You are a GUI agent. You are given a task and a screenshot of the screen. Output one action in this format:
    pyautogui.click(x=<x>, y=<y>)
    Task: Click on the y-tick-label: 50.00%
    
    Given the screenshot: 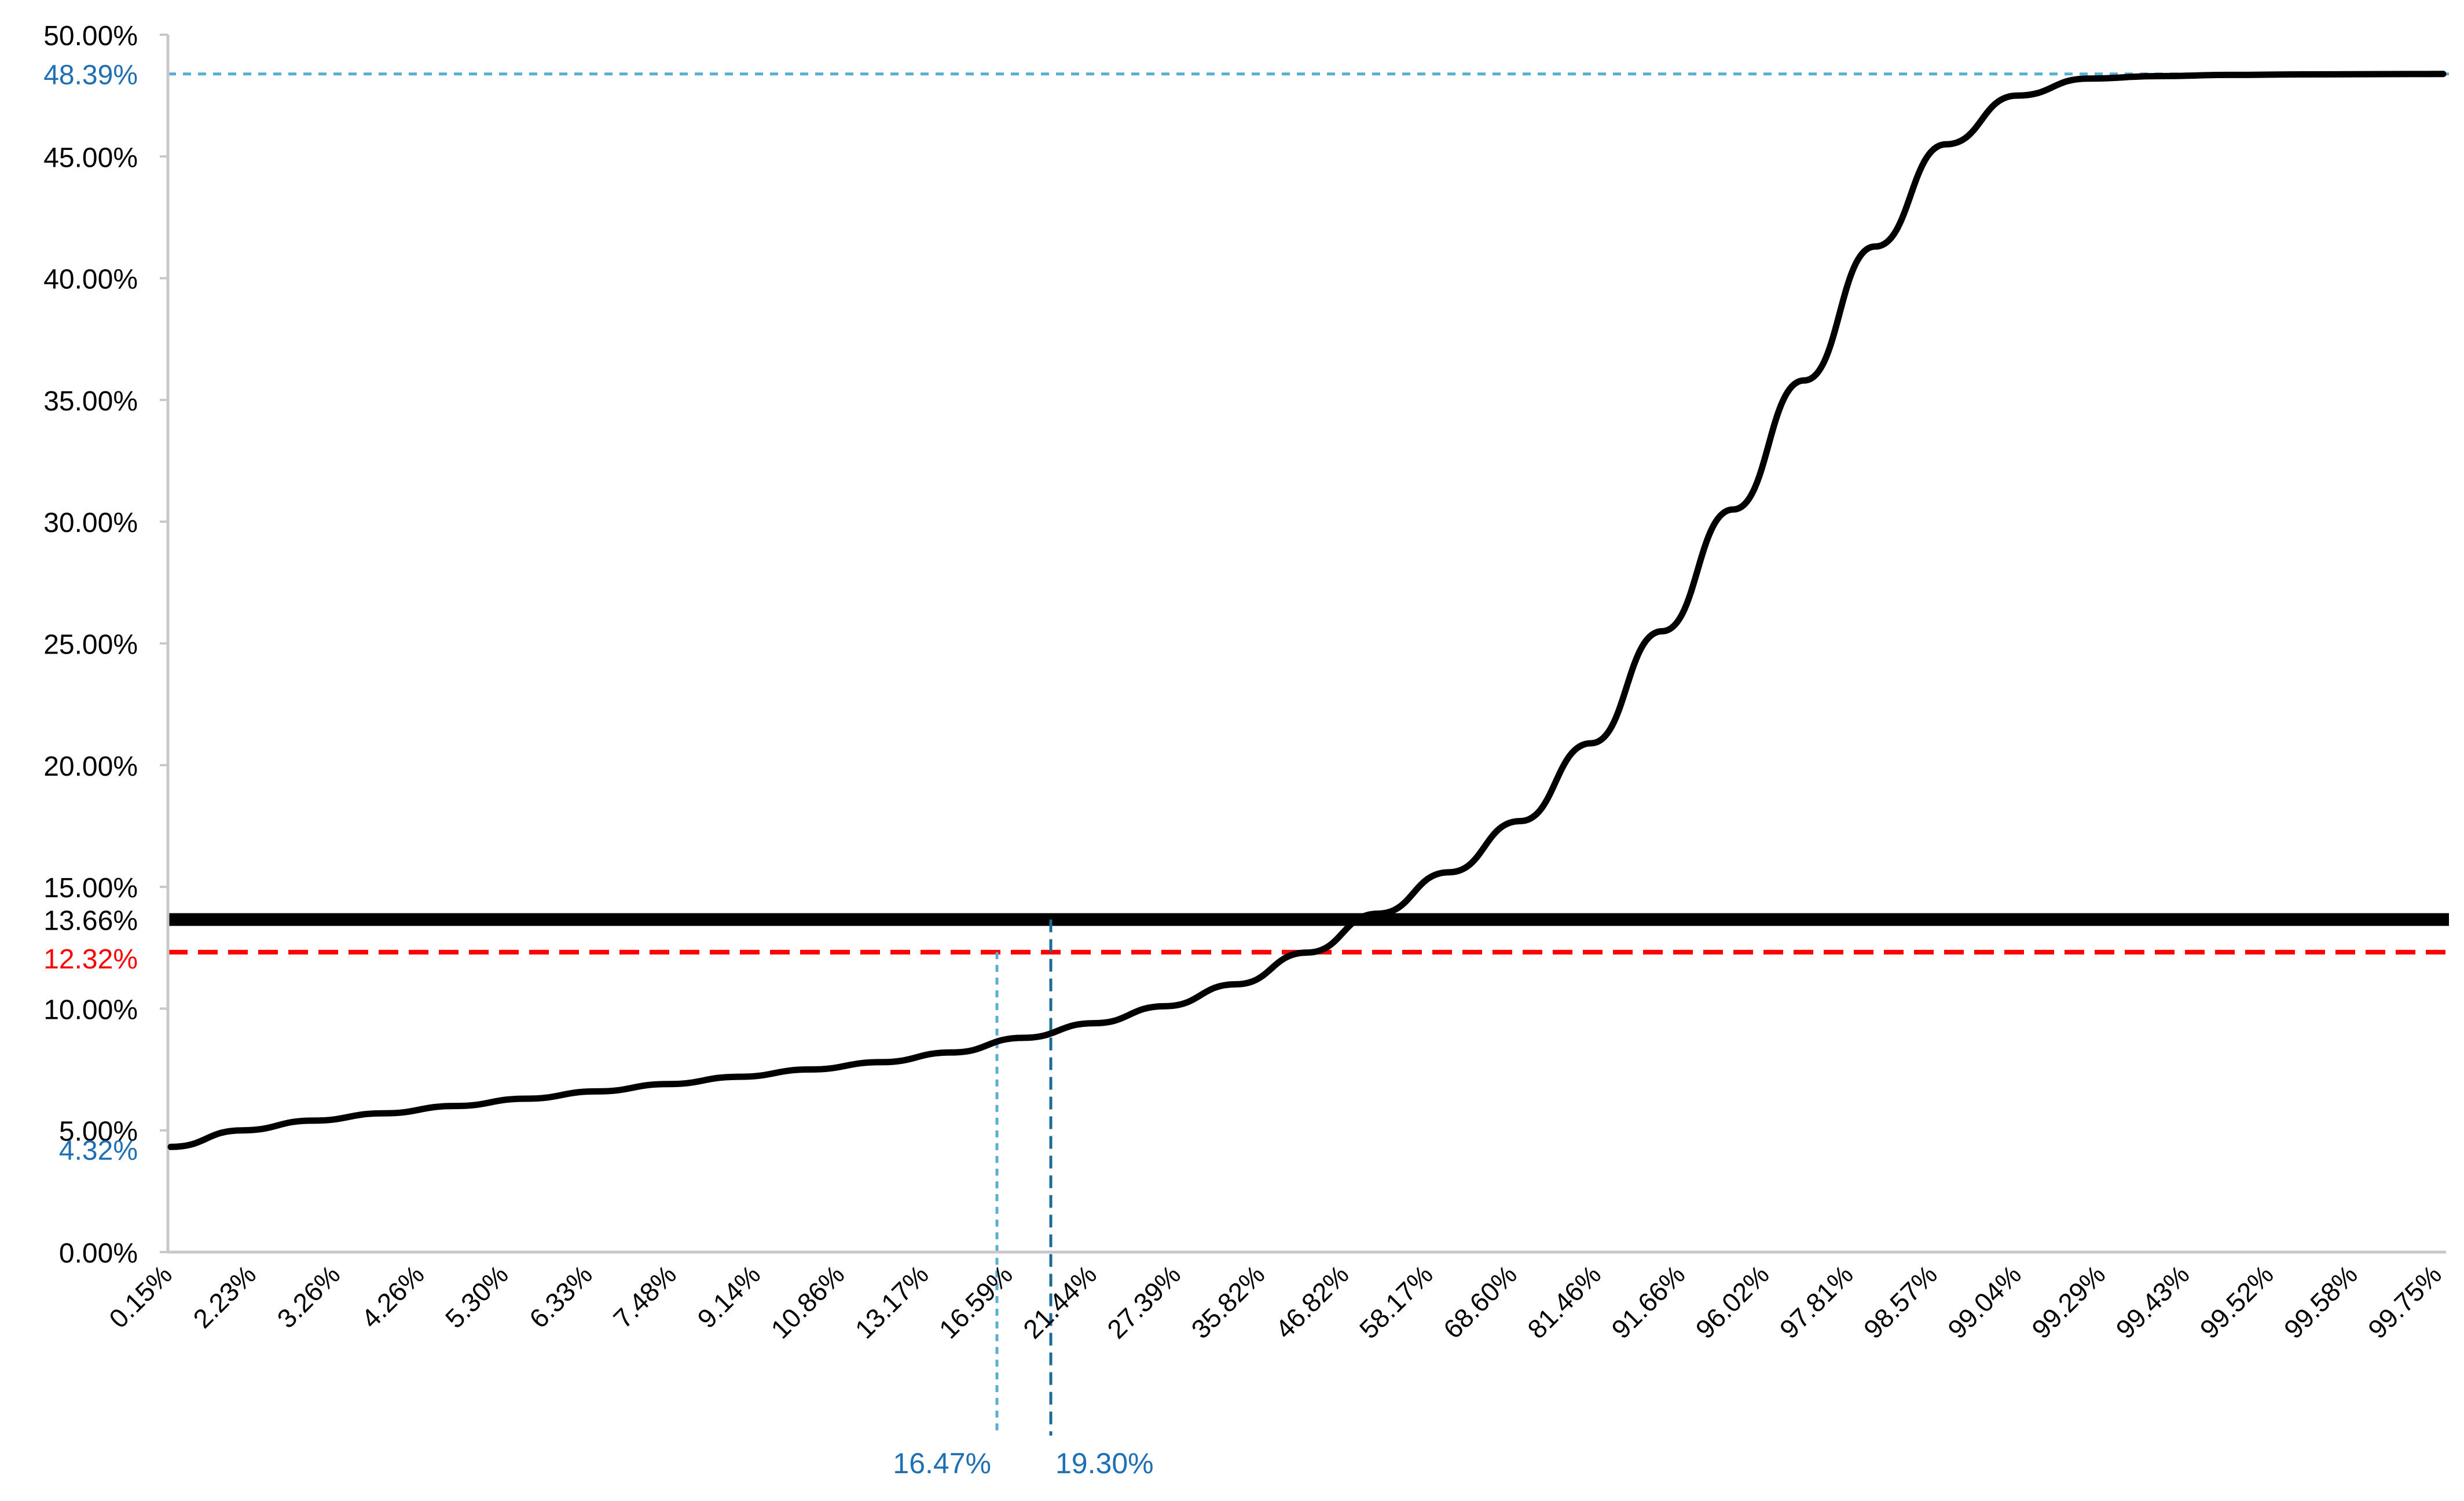 What is the action you would take?
    pyautogui.click(x=90, y=36)
    